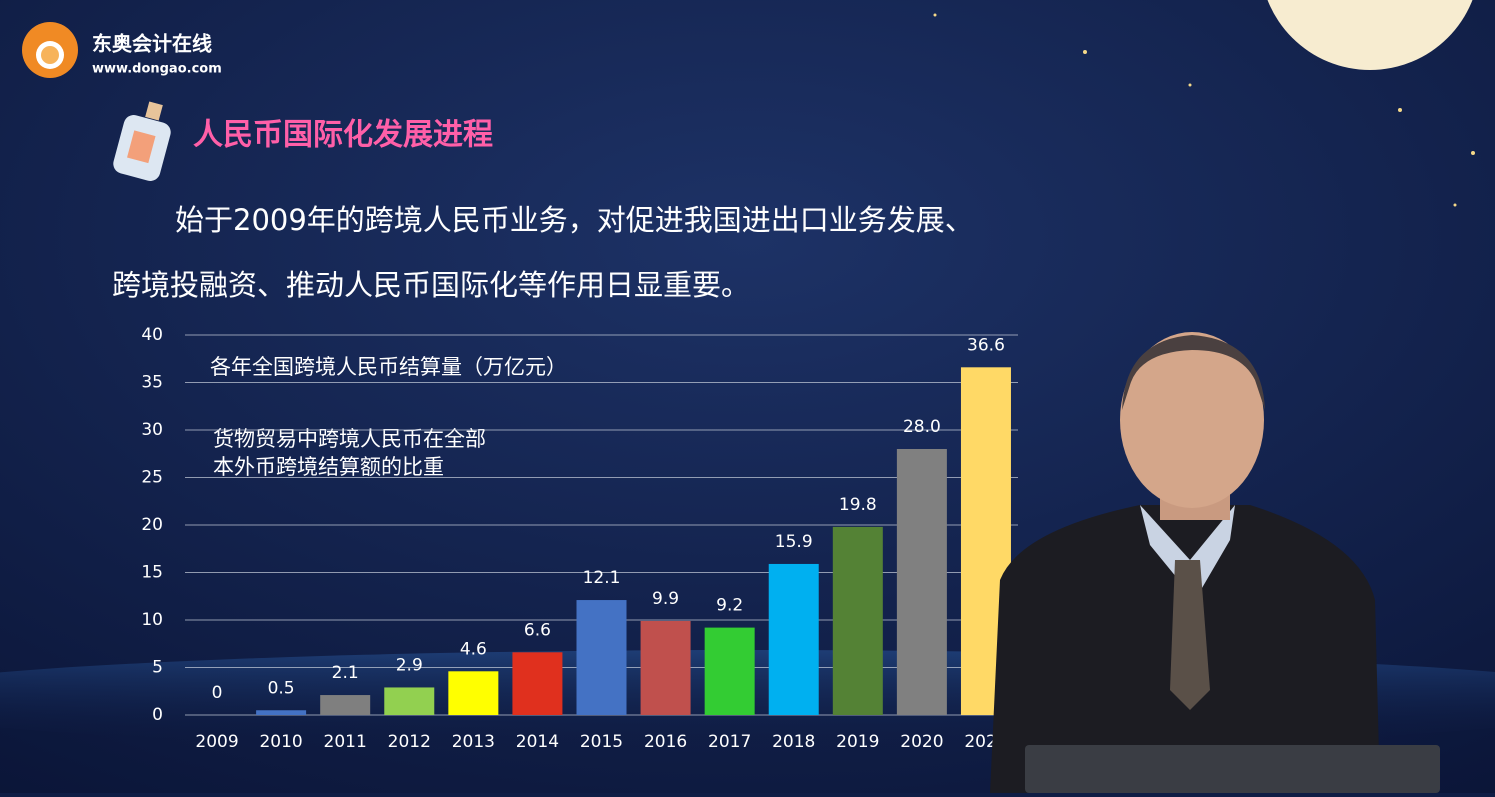 The image size is (1495, 797). Describe the element at coordinates (157, 69) in the screenshot. I see `brand-url: www.dongao.com` at that location.